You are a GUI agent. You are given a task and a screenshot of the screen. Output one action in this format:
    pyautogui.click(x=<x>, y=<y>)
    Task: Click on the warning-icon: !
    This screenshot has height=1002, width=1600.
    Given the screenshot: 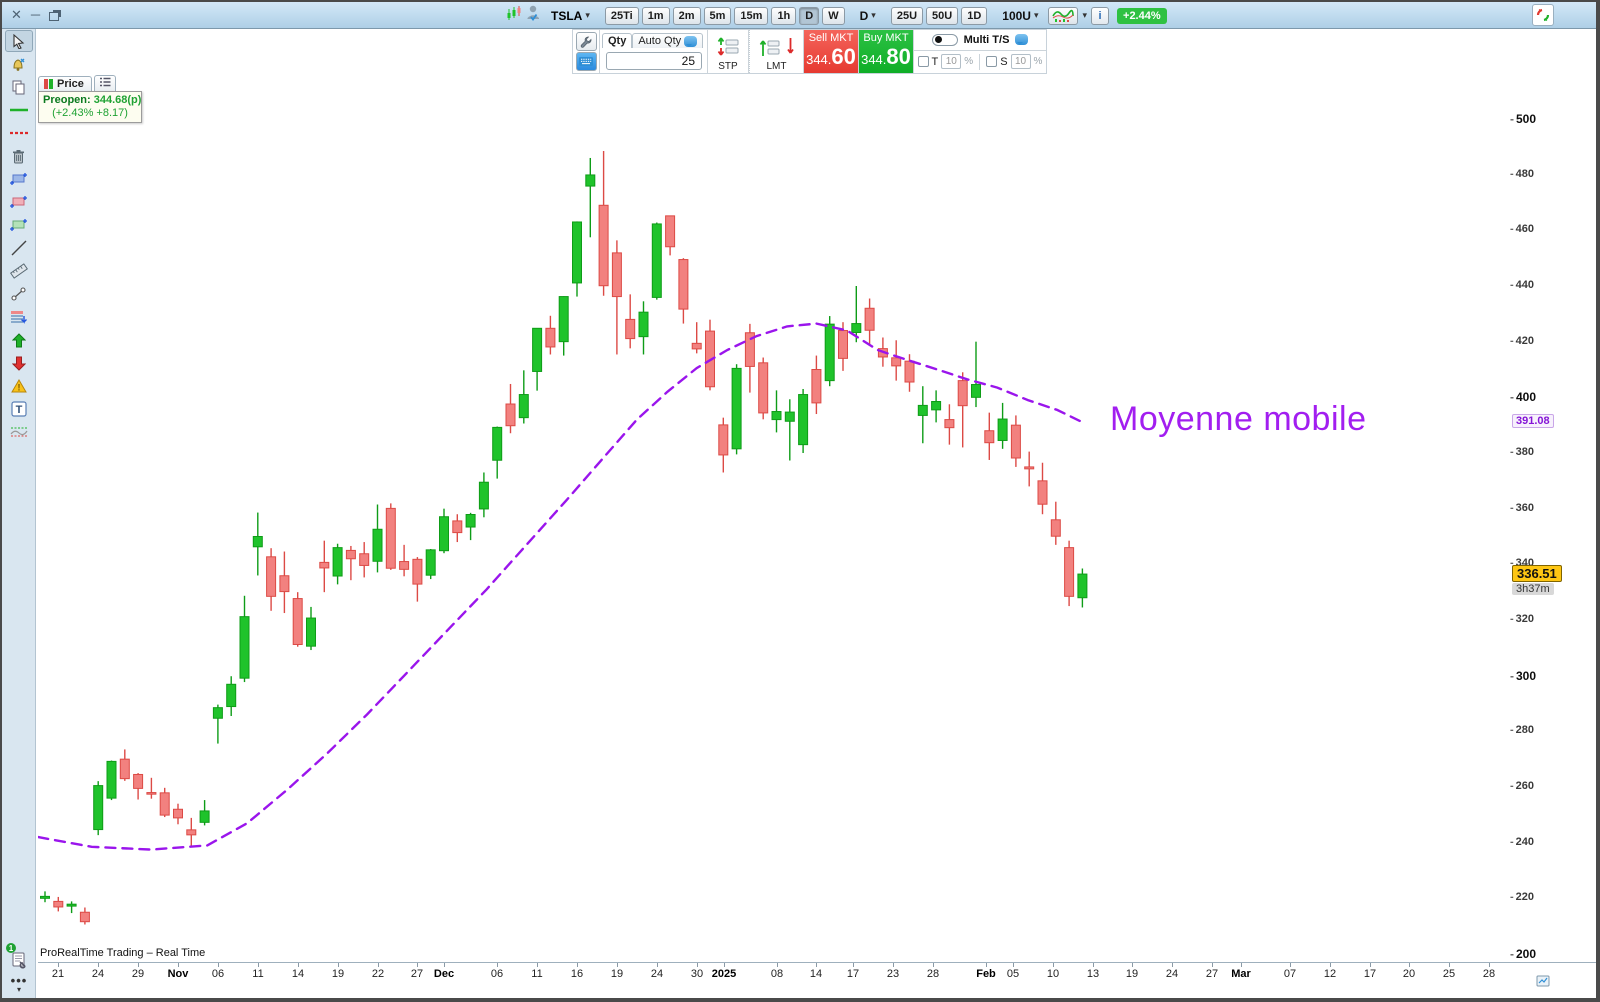 What is the action you would take?
    pyautogui.click(x=19, y=386)
    